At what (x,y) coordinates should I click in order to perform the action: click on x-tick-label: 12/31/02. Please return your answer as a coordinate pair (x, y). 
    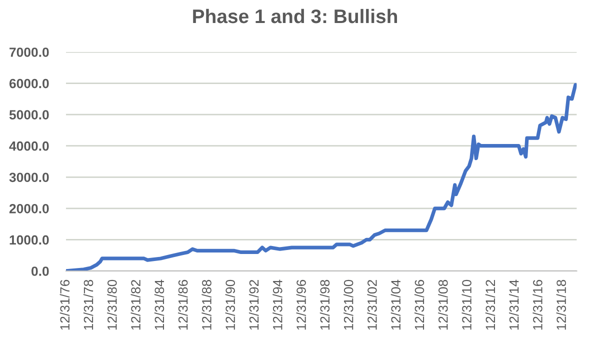
    Looking at the image, I should click on (372, 305).